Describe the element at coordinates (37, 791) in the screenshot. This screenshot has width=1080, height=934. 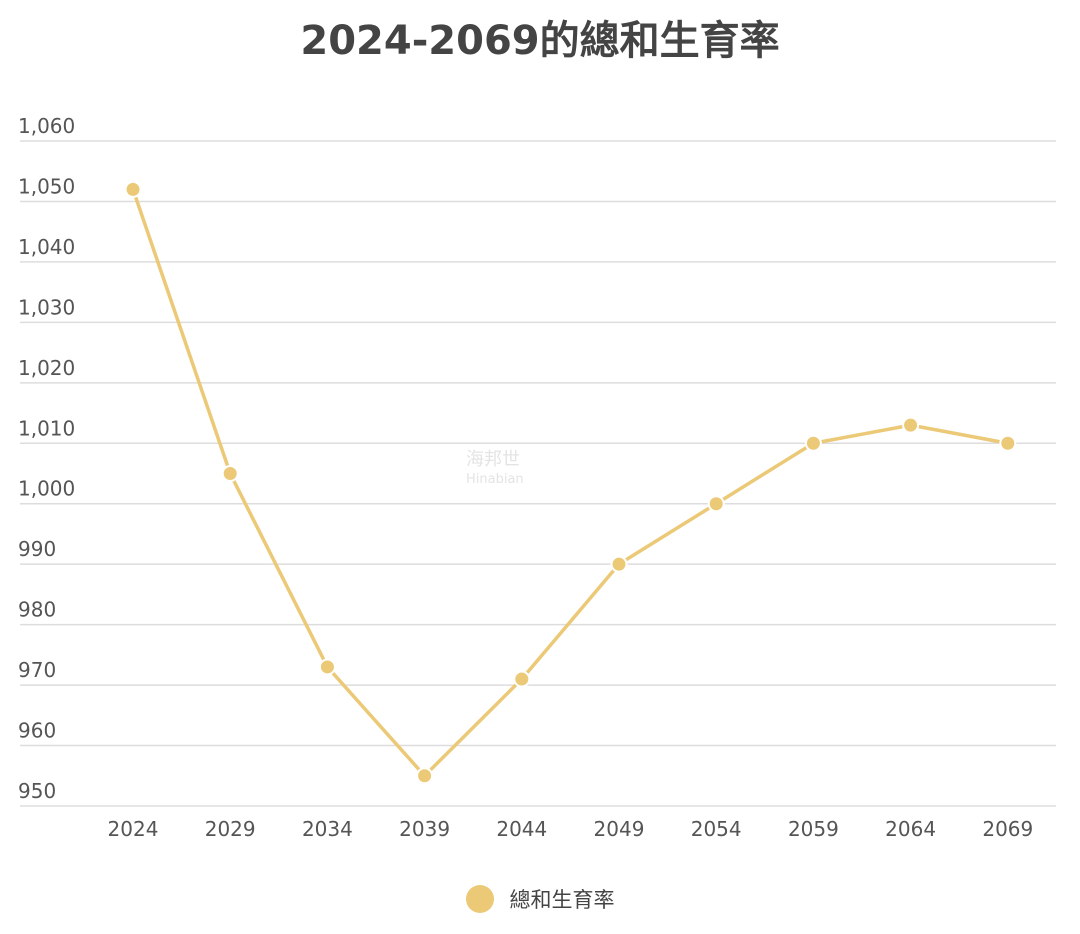
I see `y-tick-label: 950` at that location.